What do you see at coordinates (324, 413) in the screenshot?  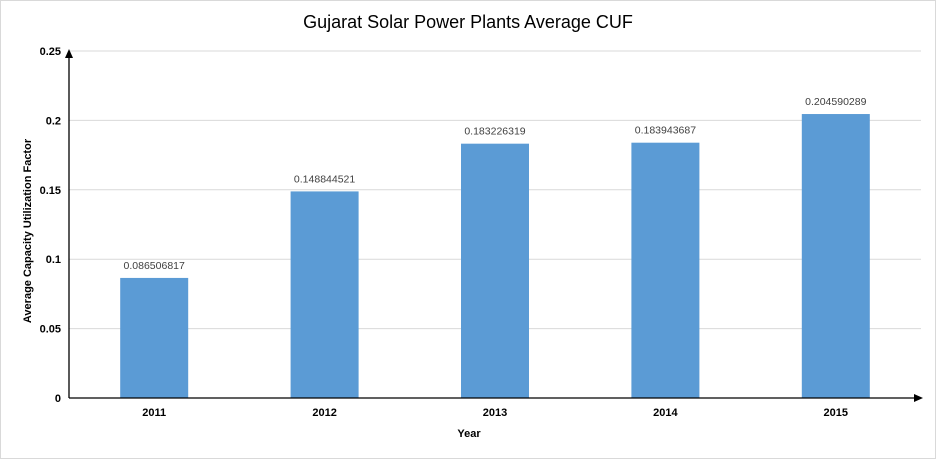 I see `x-tick-label: 2012` at bounding box center [324, 413].